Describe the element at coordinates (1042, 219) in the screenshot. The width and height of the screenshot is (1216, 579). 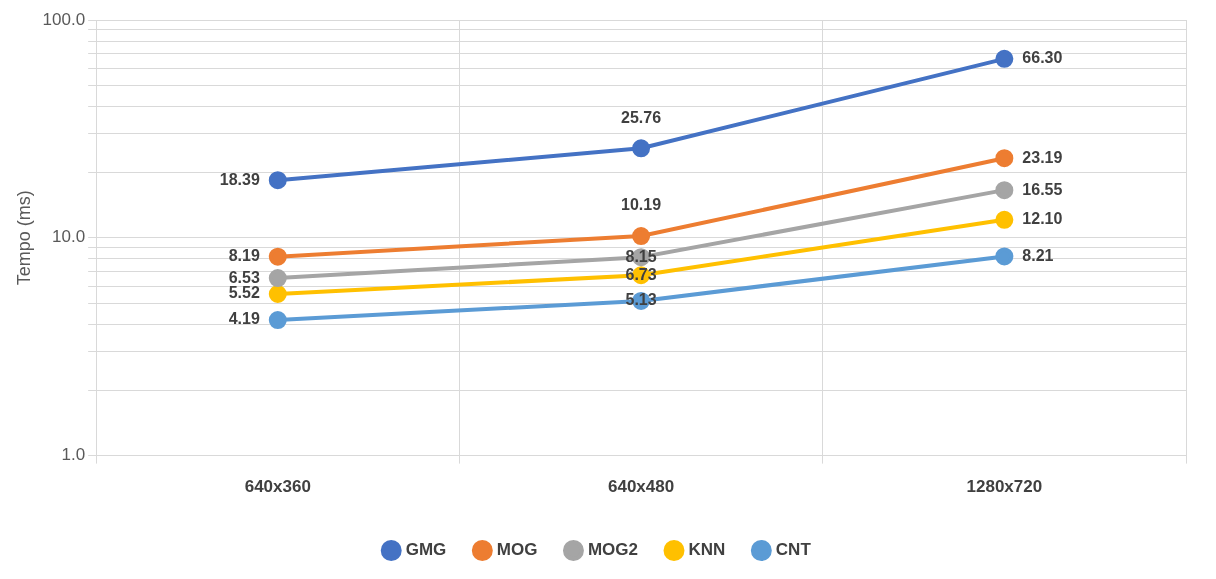
I see `data-label: 12.10` at that location.